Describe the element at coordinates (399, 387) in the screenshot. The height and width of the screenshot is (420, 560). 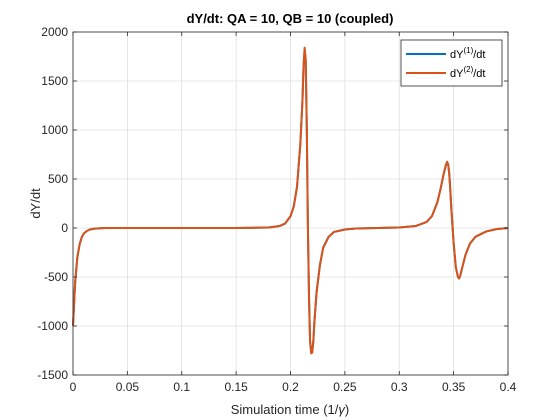
I see `x-tick-label: 0.3` at that location.